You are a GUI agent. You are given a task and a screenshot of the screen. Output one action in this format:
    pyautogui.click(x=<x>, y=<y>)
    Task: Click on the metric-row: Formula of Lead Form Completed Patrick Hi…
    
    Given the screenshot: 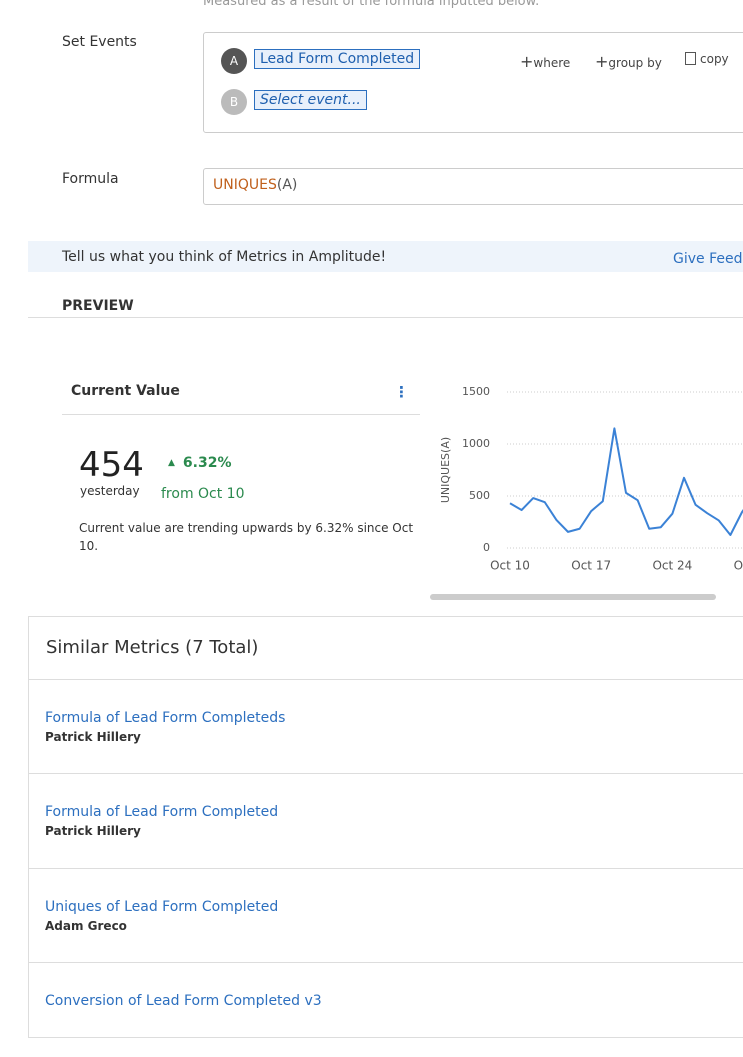 What is the action you would take?
    pyautogui.click(x=385, y=820)
    